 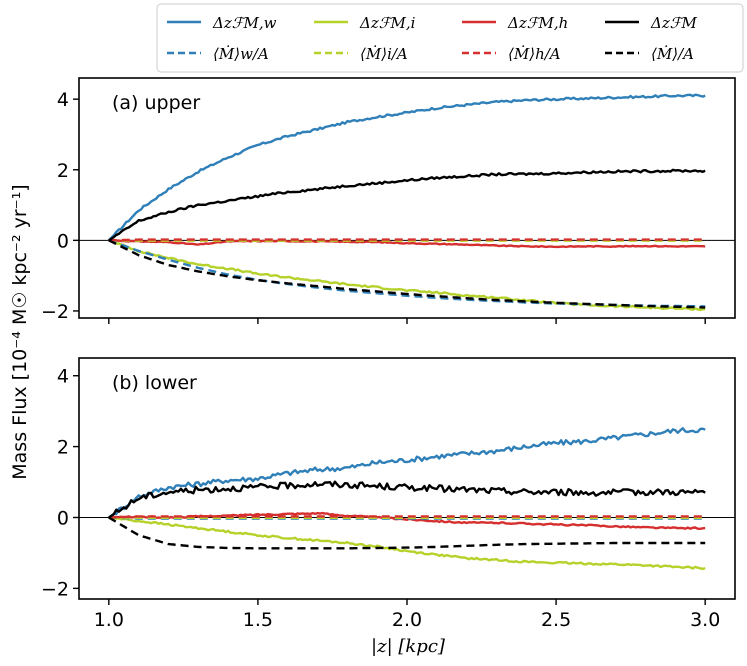 What do you see at coordinates (649, 54) in the screenshot?
I see `legend-item: ⟨Ṁ⟩/A` at bounding box center [649, 54].